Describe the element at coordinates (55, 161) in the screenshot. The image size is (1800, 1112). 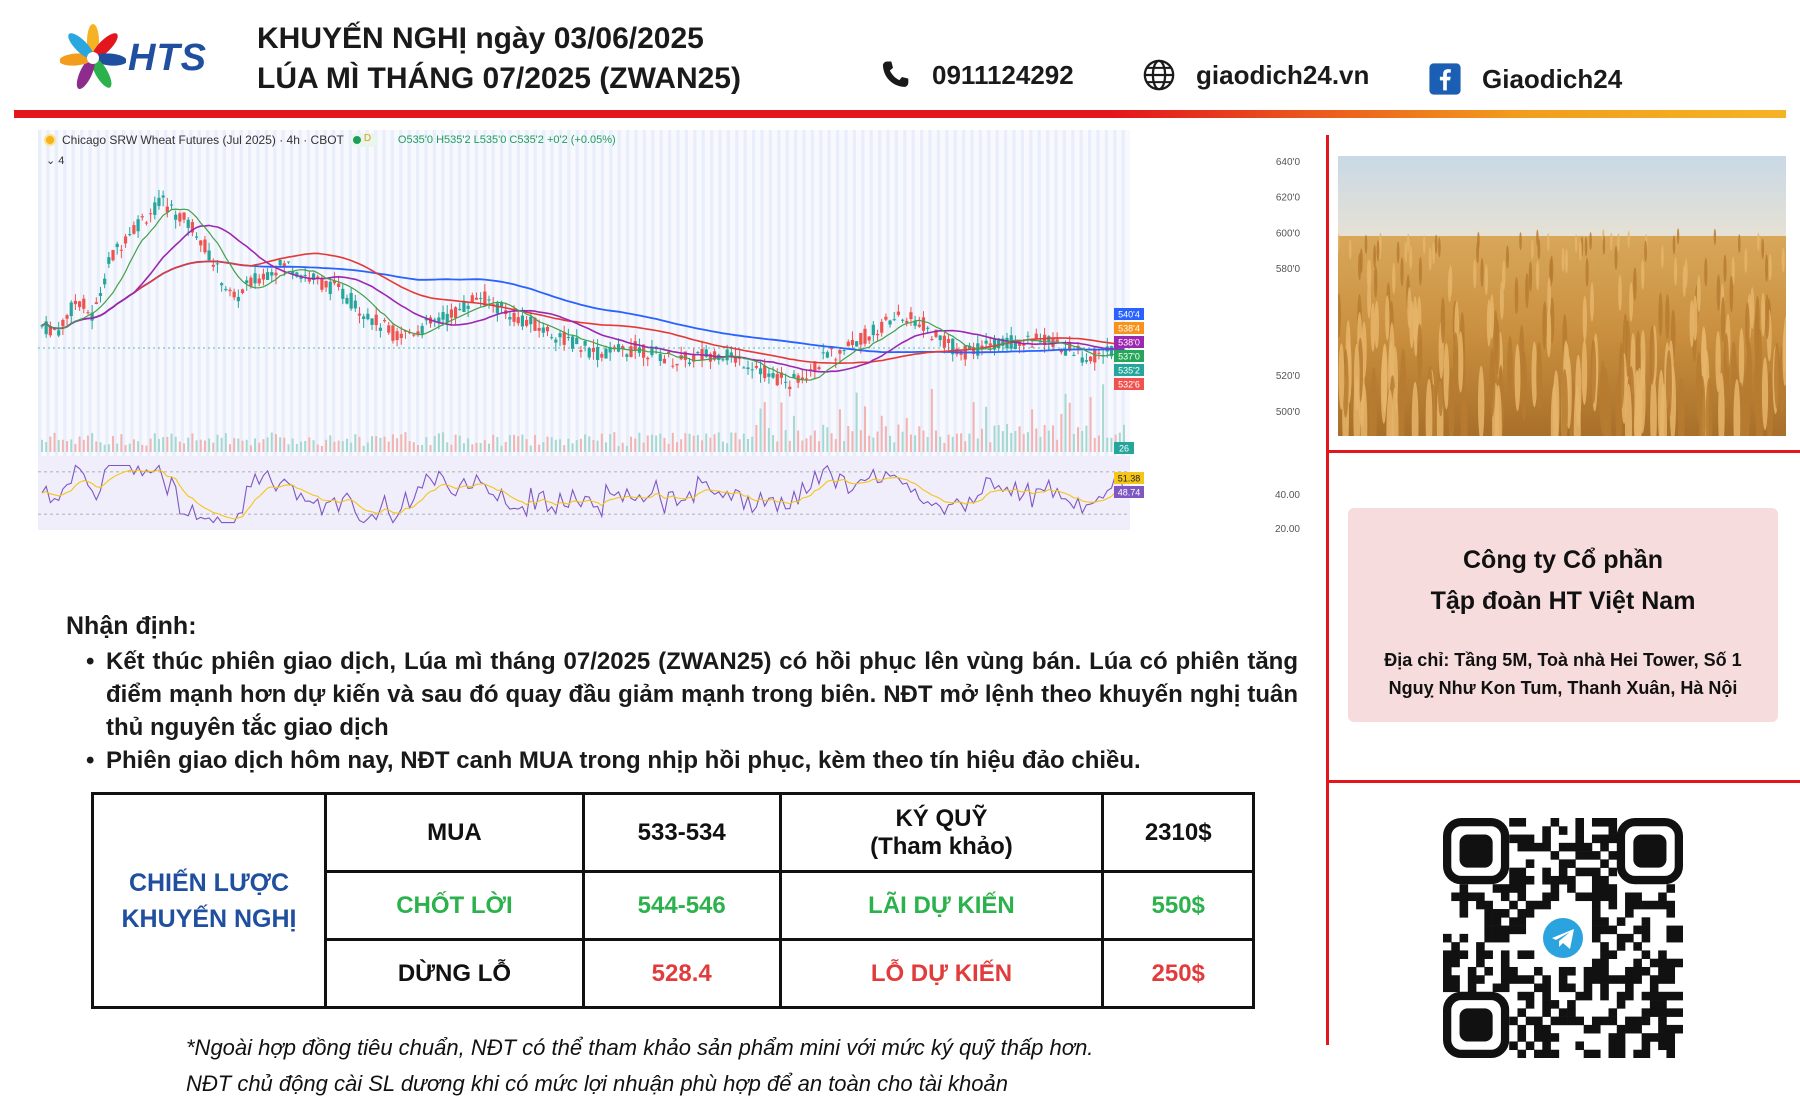
I see `indicator-collapse-toggle: ⌄ 4` at that location.